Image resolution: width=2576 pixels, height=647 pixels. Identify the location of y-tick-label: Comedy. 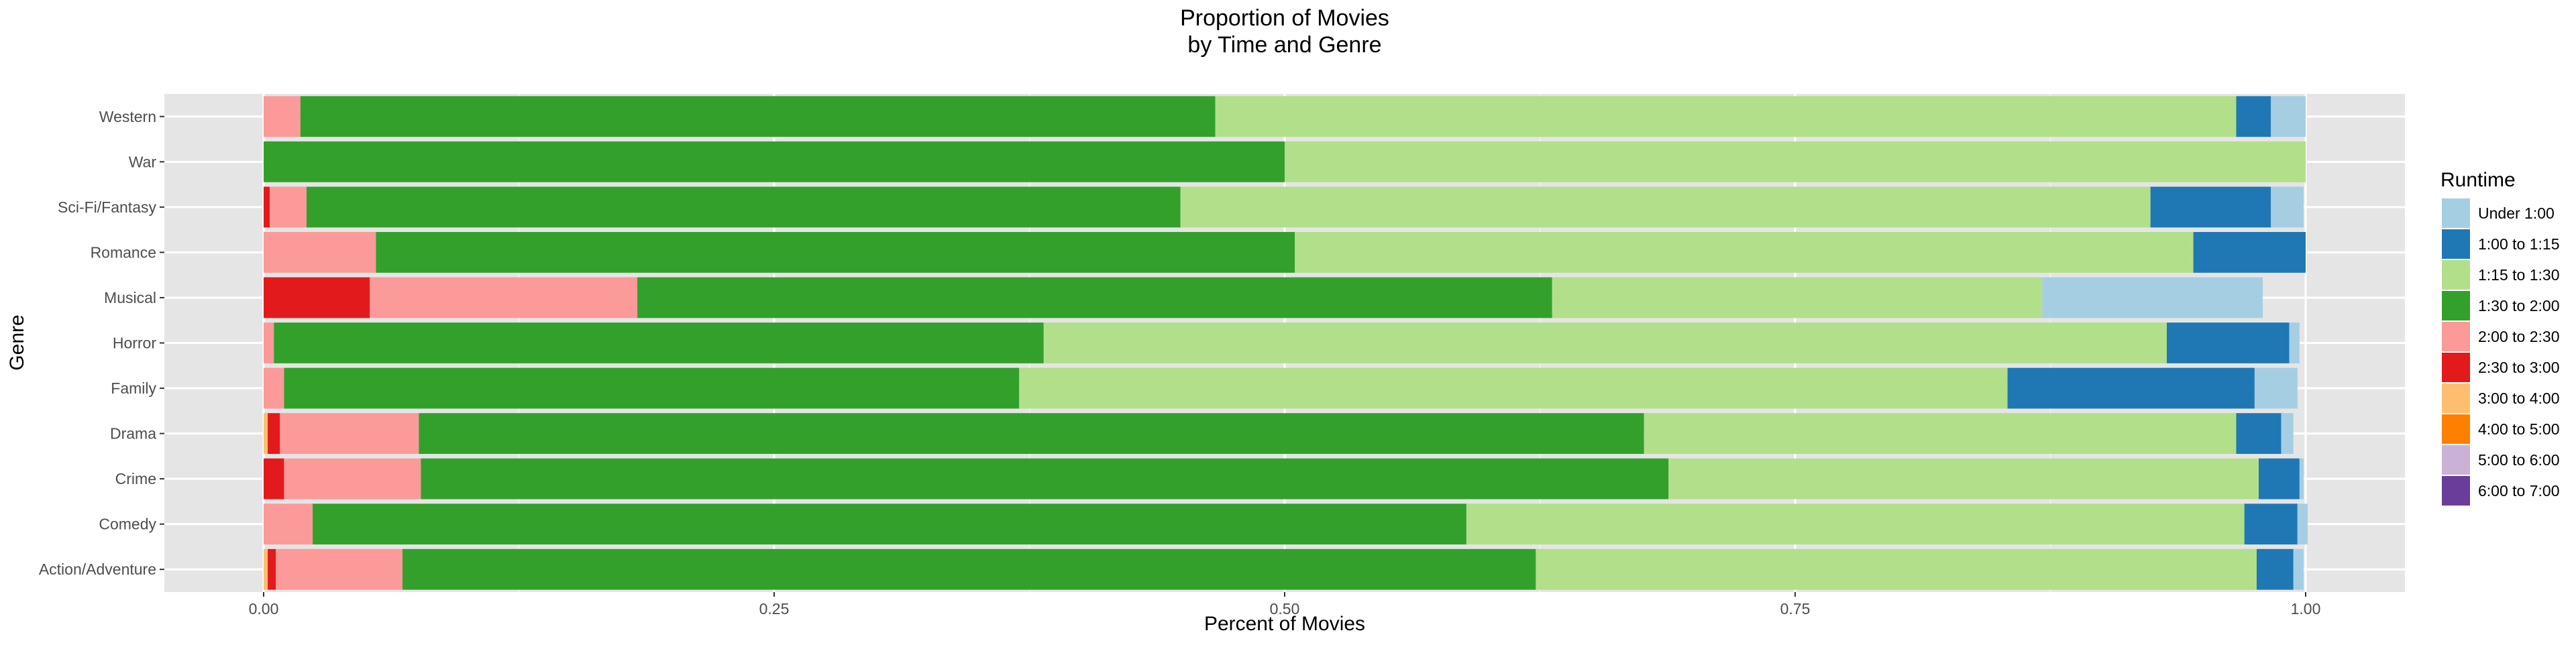
(127, 524).